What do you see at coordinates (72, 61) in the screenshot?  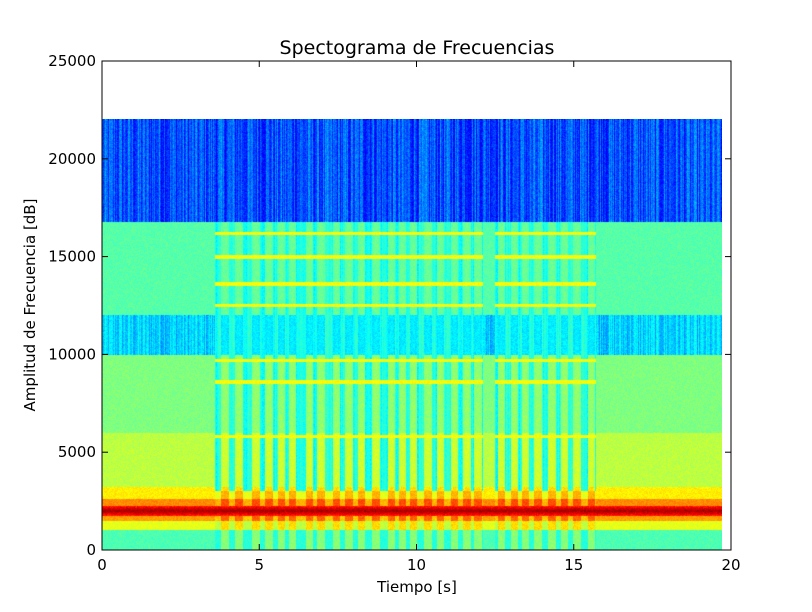 I see `y-tick-label: 25000` at bounding box center [72, 61].